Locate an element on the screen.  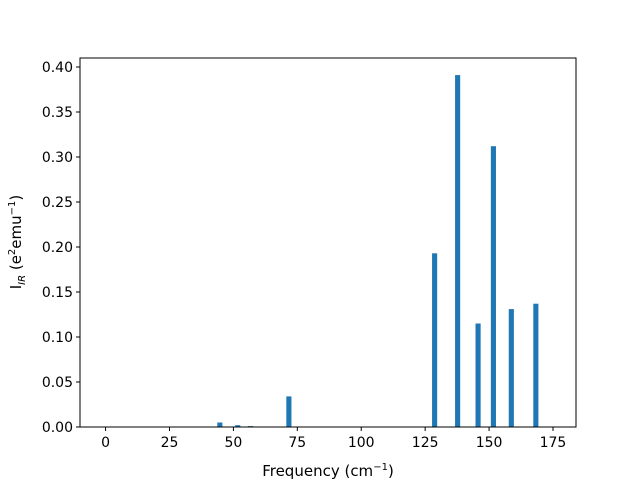
x-tick-label: 100 is located at coordinates (361, 443).